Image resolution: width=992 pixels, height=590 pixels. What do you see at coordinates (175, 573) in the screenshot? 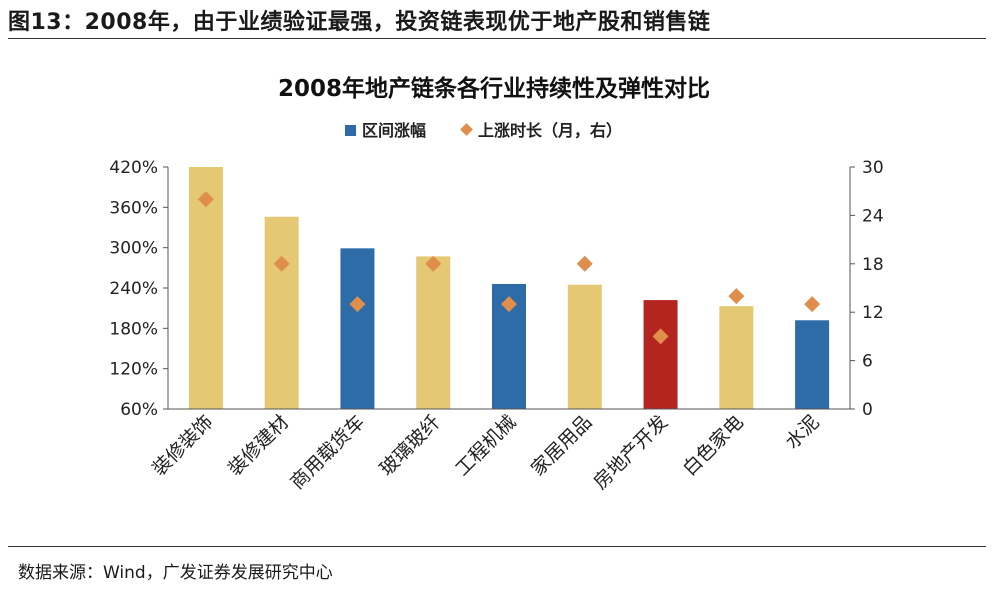
I see `source-note: 数据来源：Wind，广发证券发展研究中心` at bounding box center [175, 573].